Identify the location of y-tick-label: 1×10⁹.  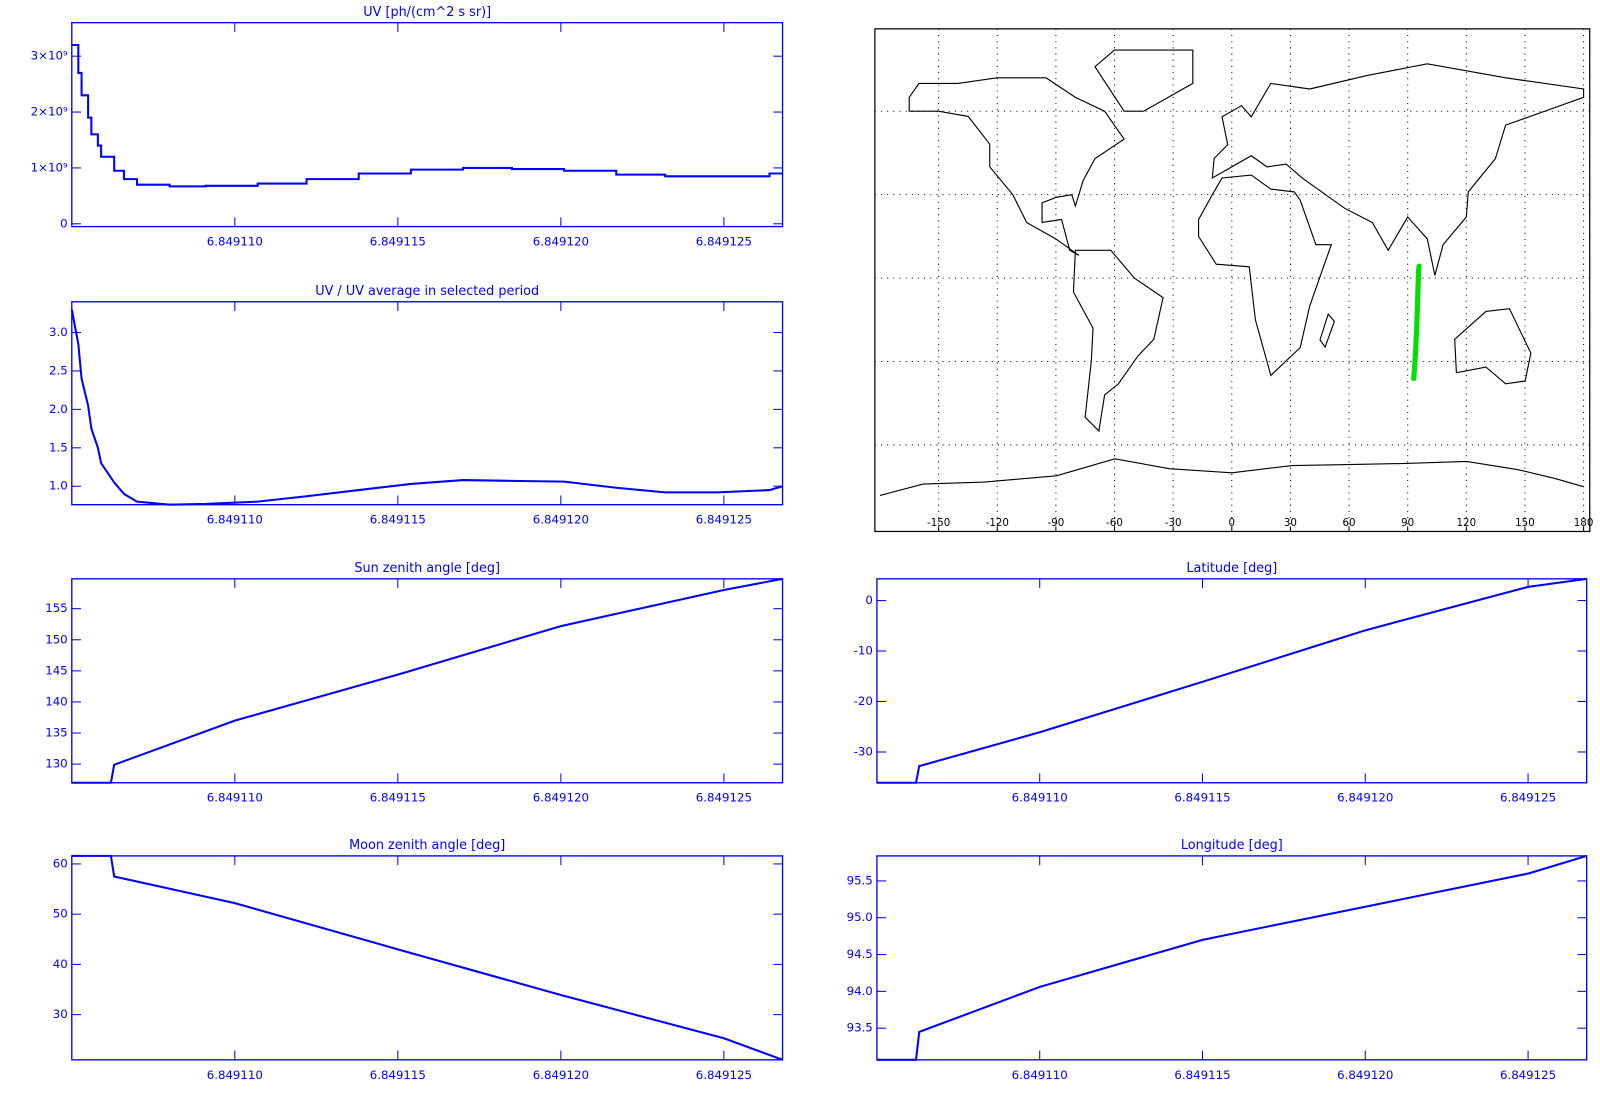
(49, 167).